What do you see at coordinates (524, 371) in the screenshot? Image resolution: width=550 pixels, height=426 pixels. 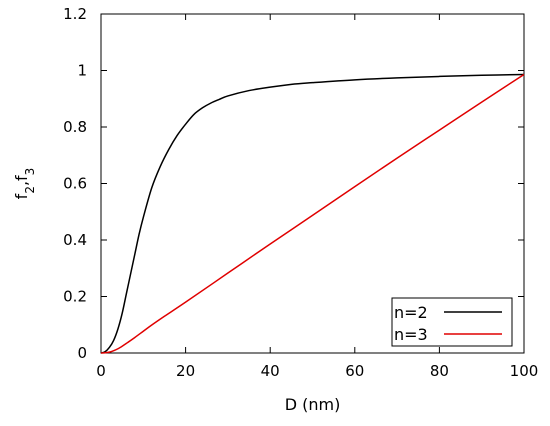 I see `x-tick-label: 100` at bounding box center [524, 371].